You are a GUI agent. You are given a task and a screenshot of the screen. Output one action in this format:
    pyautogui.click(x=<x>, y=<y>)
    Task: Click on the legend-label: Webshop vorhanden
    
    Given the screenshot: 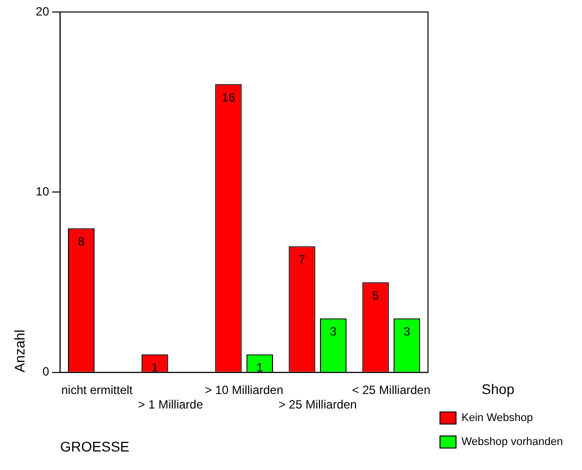 What is the action you would take?
    pyautogui.click(x=512, y=442)
    